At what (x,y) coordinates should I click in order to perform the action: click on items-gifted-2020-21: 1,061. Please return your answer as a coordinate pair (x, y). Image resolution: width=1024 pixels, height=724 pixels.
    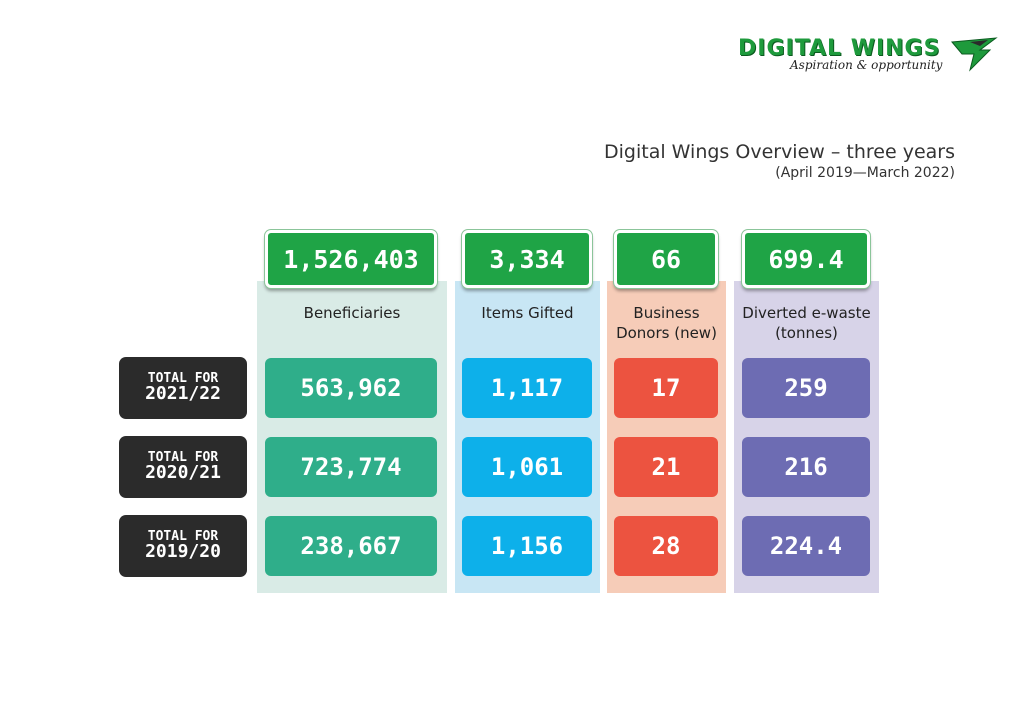
    Looking at the image, I should click on (527, 467).